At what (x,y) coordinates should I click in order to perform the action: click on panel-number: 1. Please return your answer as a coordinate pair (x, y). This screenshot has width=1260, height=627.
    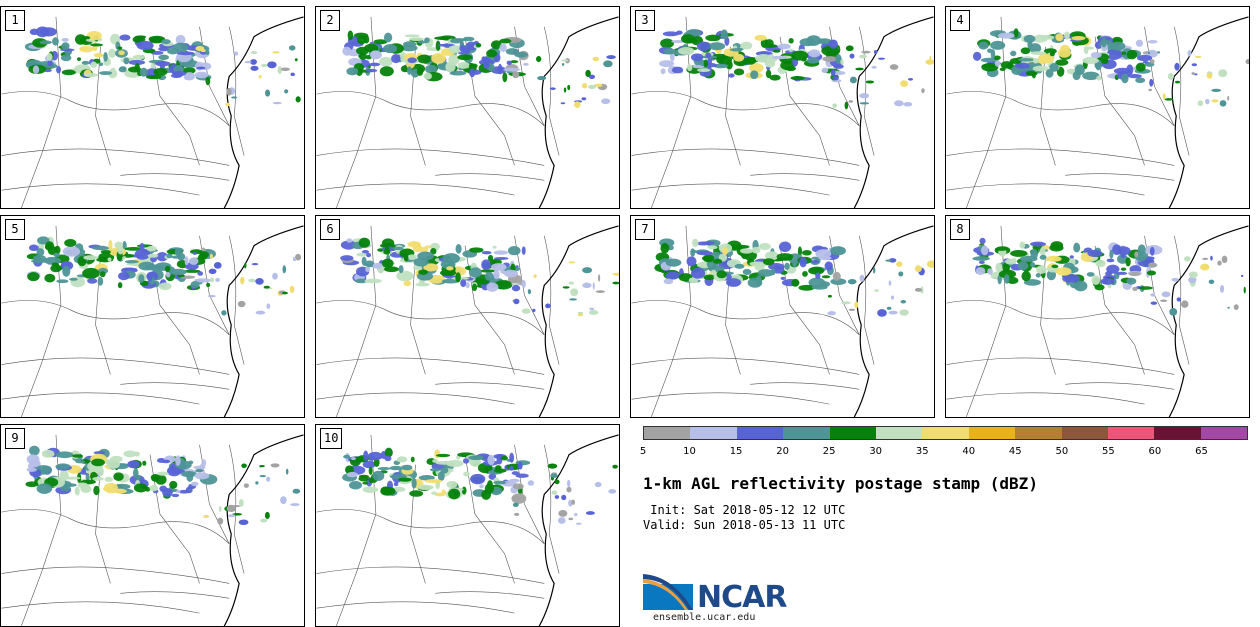
    Looking at the image, I should click on (15, 20).